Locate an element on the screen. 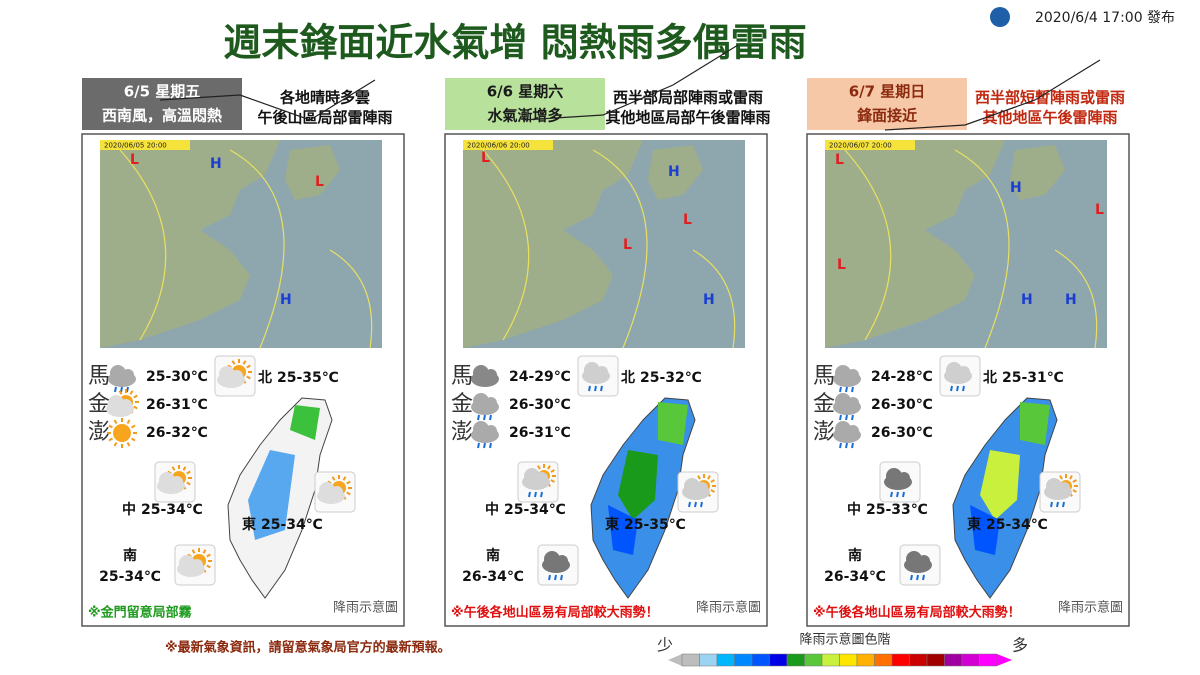  panel-note: ※午後各地山區易有局部較大雨勢！ is located at coordinates (555, 613).